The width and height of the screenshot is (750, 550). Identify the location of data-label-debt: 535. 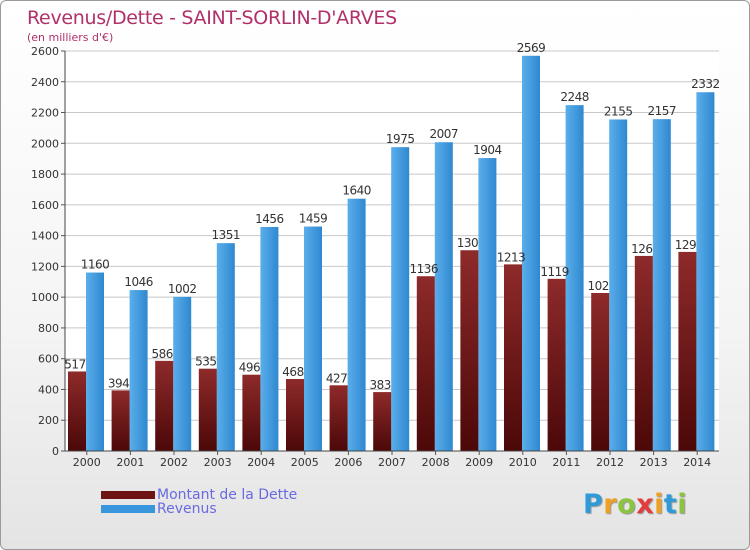
(205, 362).